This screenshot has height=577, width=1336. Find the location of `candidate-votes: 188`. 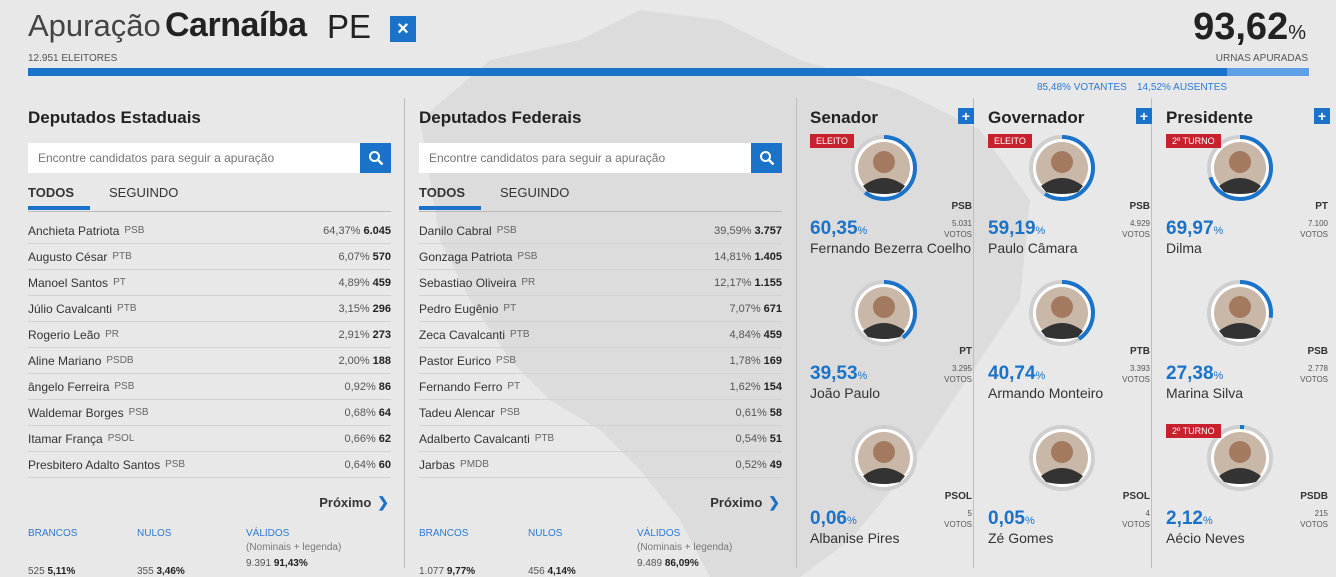

candidate-votes: 188 is located at coordinates (381, 360).